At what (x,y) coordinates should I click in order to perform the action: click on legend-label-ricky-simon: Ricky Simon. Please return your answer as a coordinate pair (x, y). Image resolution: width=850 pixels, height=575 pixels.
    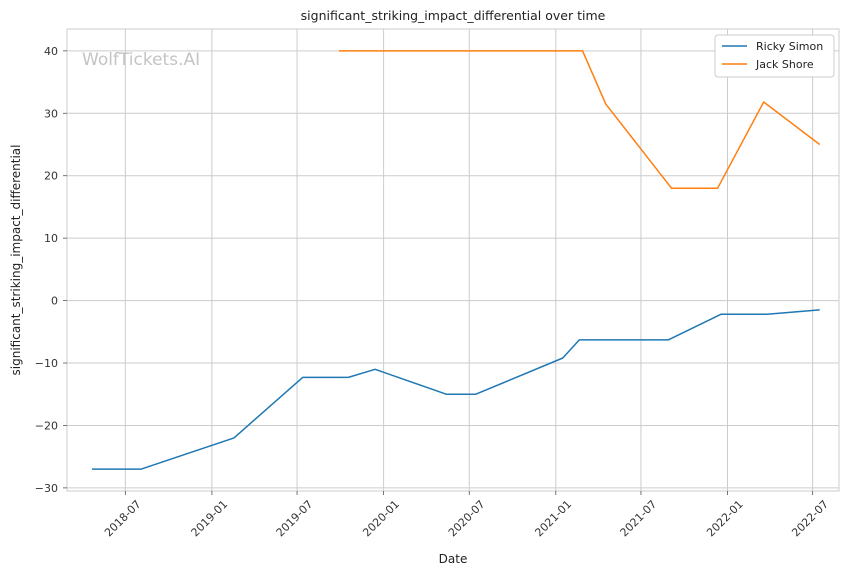
    Looking at the image, I should click on (789, 46).